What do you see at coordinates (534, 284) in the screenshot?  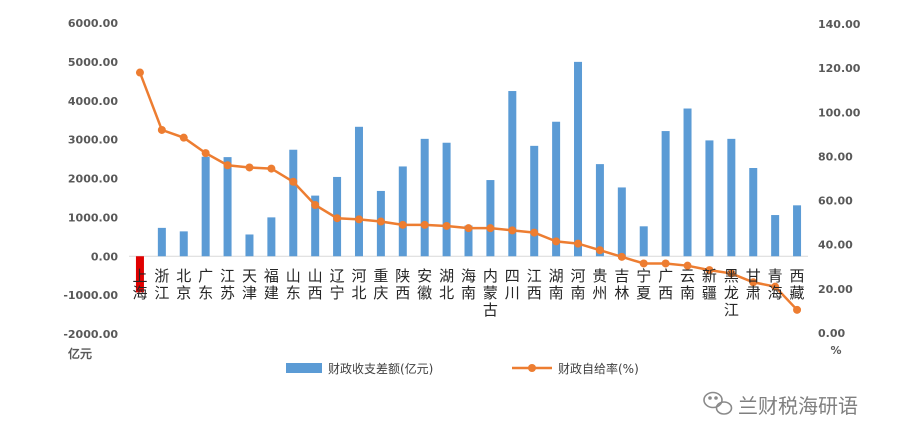 I see `category-label: 江西` at bounding box center [534, 284].